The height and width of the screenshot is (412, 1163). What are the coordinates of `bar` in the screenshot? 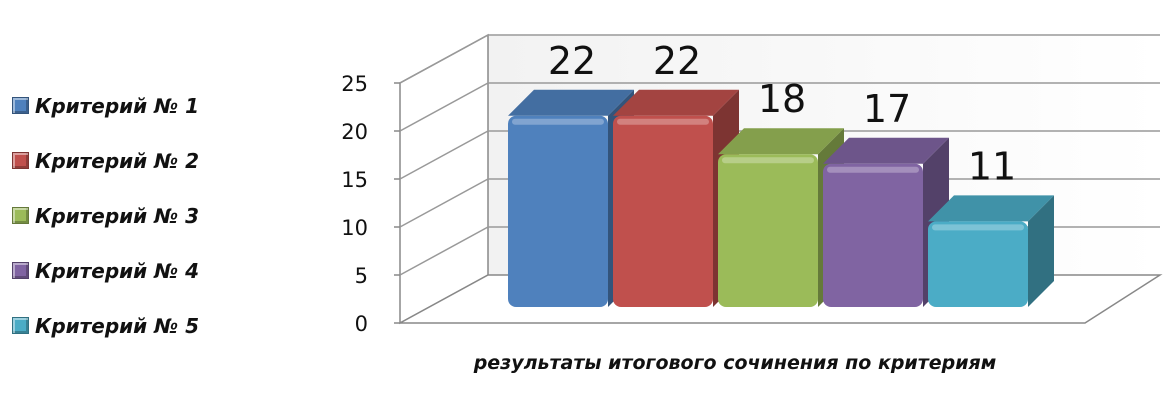 It's located at (991, 251).